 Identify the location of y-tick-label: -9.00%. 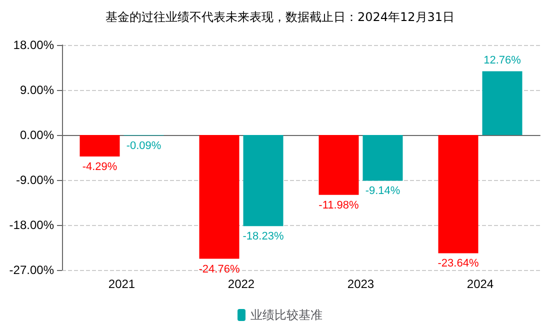
(35, 180).